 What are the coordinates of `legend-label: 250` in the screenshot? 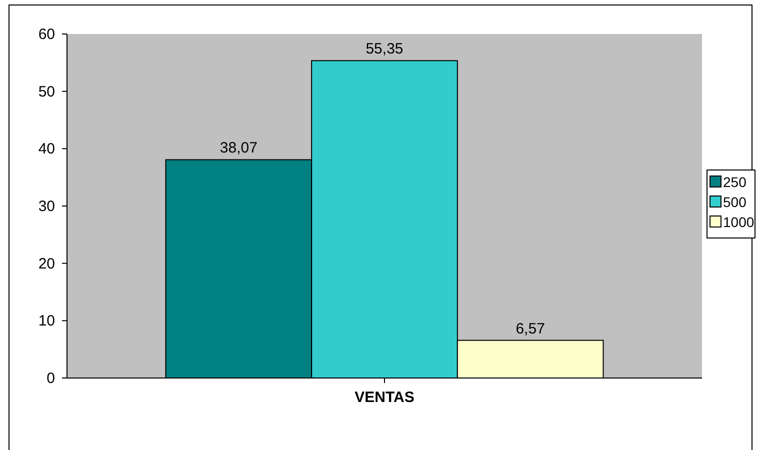 It's located at (735, 182).